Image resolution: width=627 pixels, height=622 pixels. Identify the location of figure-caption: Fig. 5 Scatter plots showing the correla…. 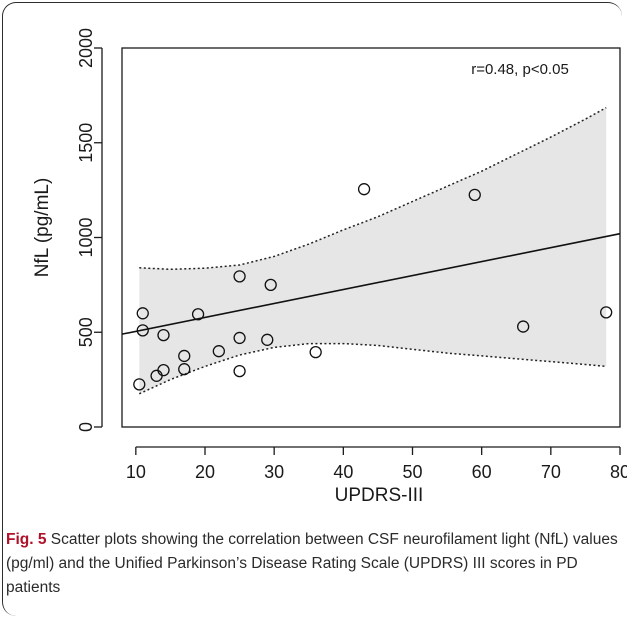
(312, 564).